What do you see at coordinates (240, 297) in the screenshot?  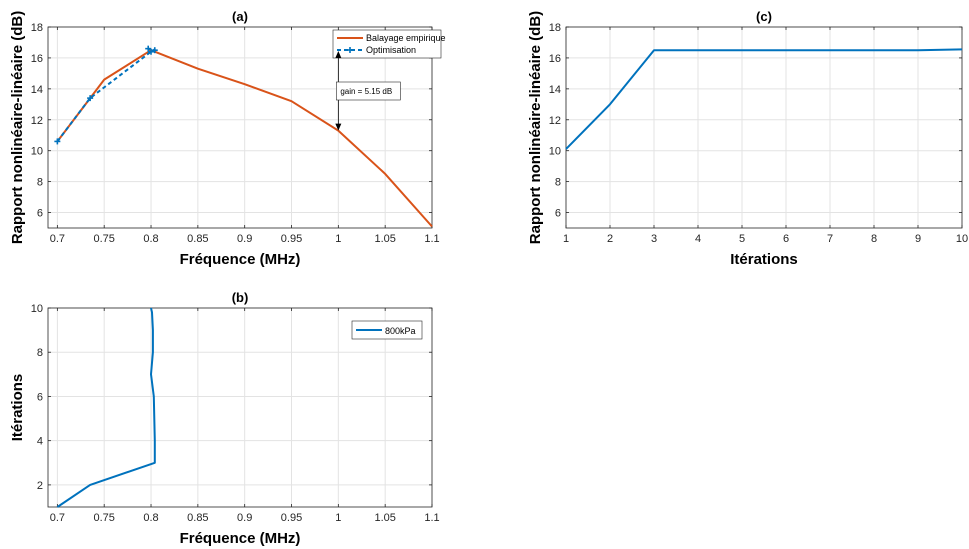 I see `chart-title: (b)` at bounding box center [240, 297].